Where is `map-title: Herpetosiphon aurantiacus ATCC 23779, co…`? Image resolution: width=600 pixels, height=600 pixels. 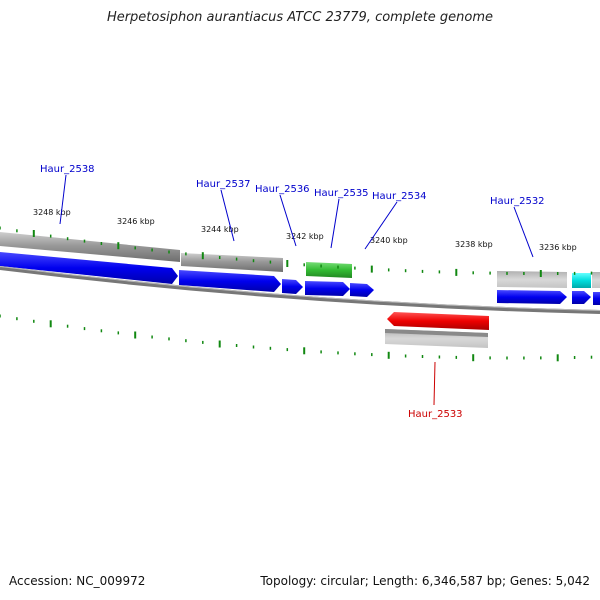 map-title: Herpetosiphon aurantiacus ATCC 23779, co… is located at coordinates (300, 17).